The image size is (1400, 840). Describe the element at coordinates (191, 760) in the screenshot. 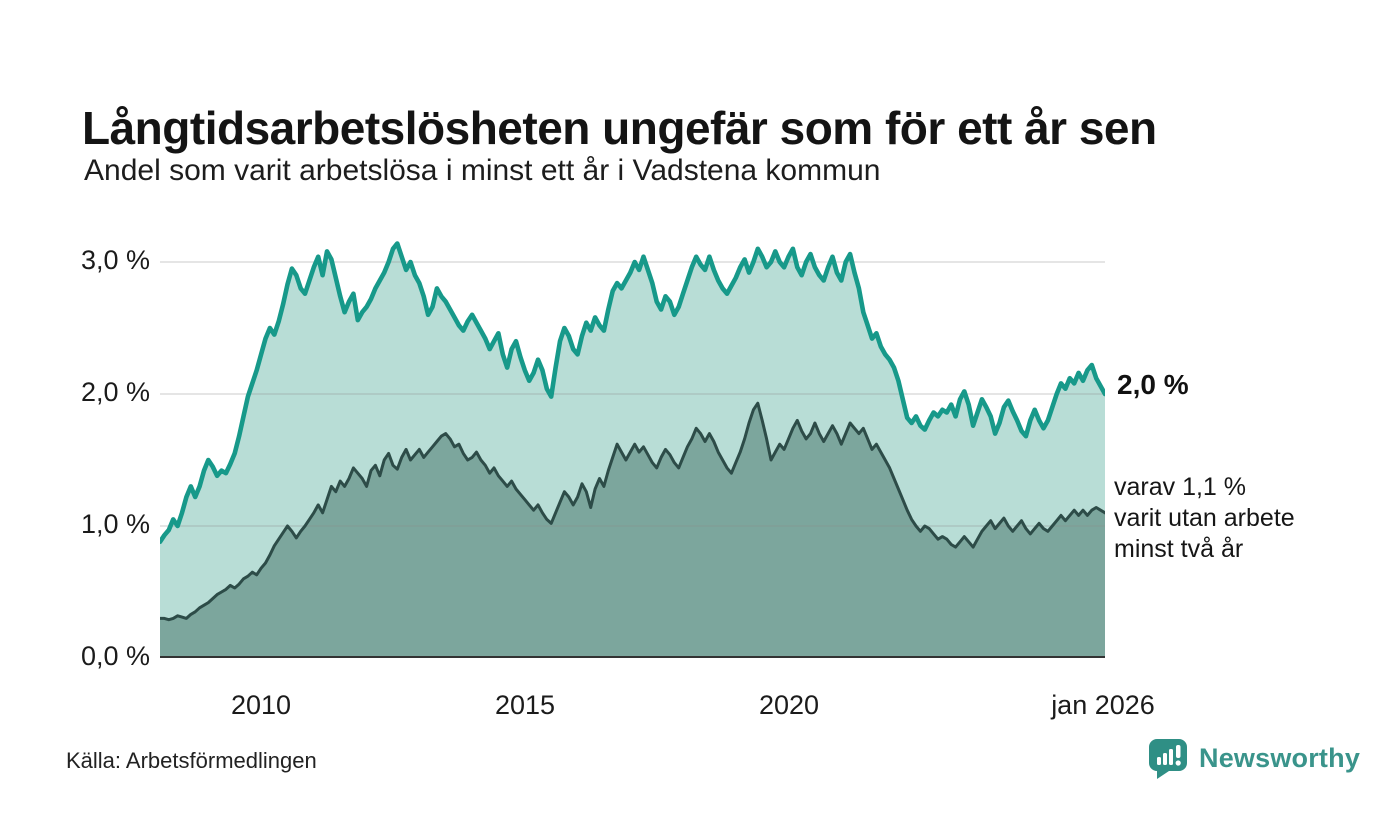

I see `source-note: Källa: Arbetsförmedlingen` at that location.